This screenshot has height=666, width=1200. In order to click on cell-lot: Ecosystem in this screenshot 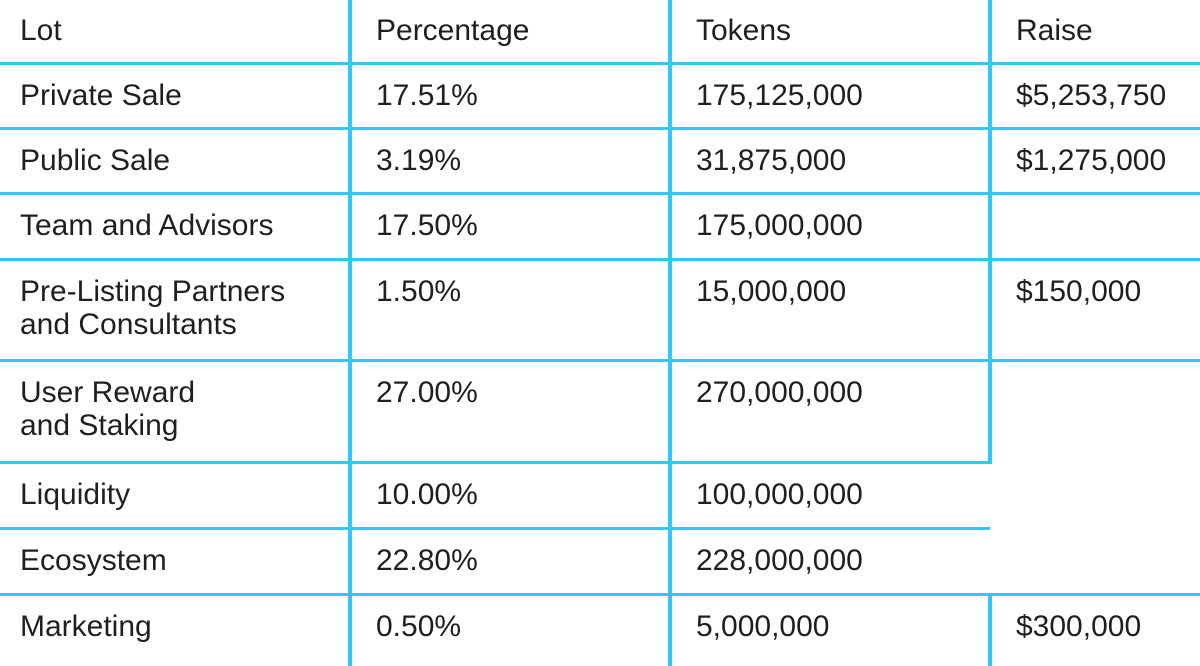, I will do `click(176, 562)`.